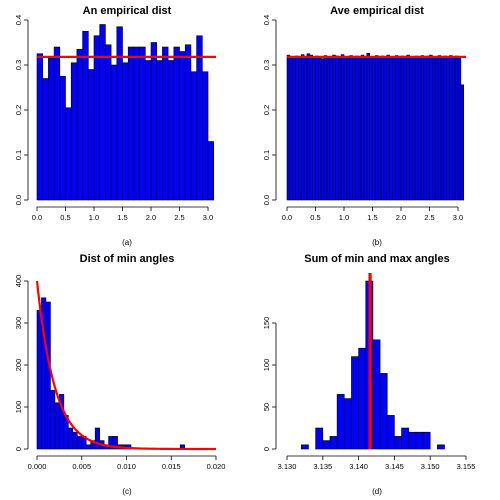  Describe the element at coordinates (376, 259) in the screenshot. I see `chart-title-d: Sum of min and max angles` at that location.